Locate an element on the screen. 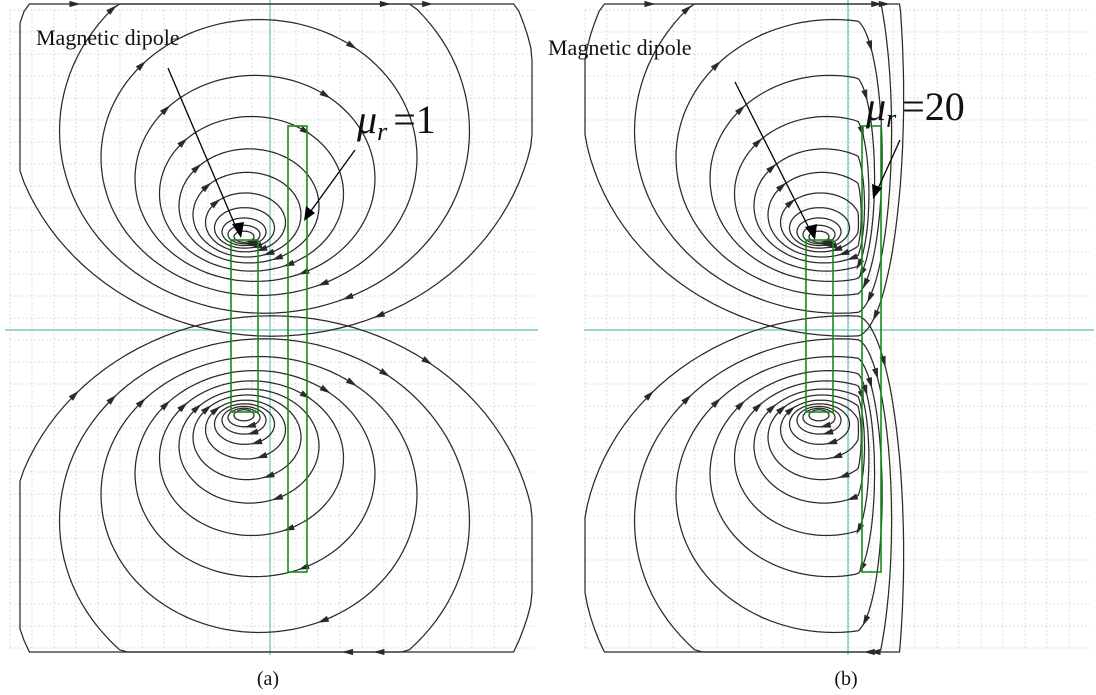  panel-b-plate-leader-line is located at coordinates (888, 166).